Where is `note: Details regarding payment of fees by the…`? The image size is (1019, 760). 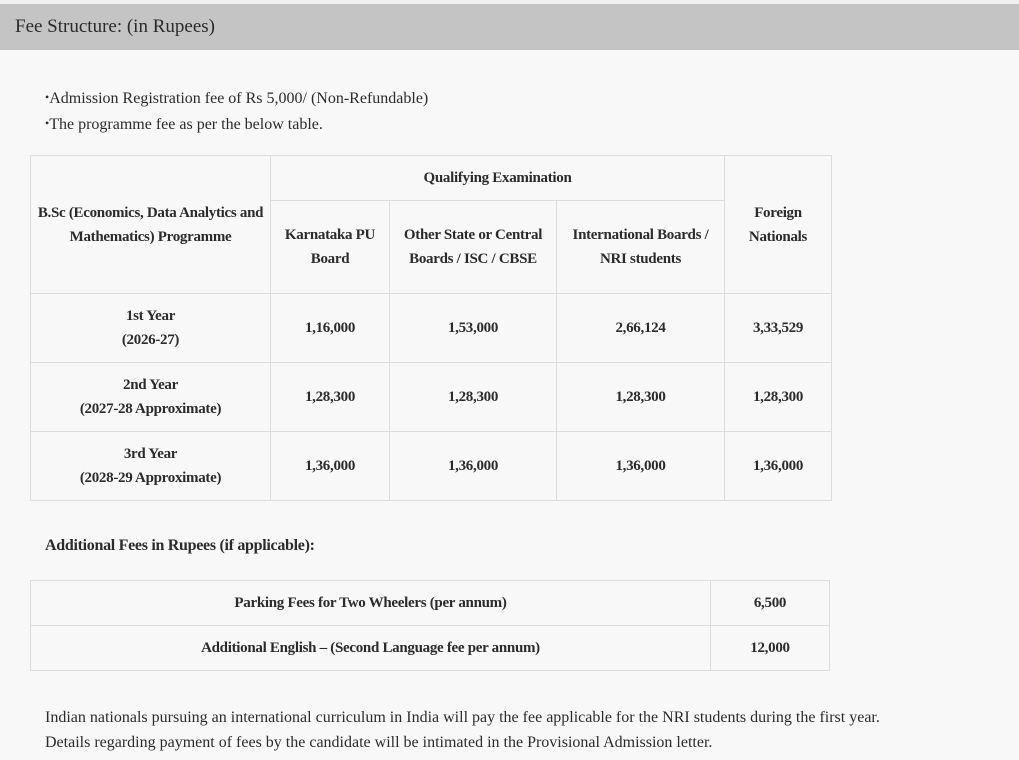 note: Details regarding payment of fees by the… is located at coordinates (379, 742).